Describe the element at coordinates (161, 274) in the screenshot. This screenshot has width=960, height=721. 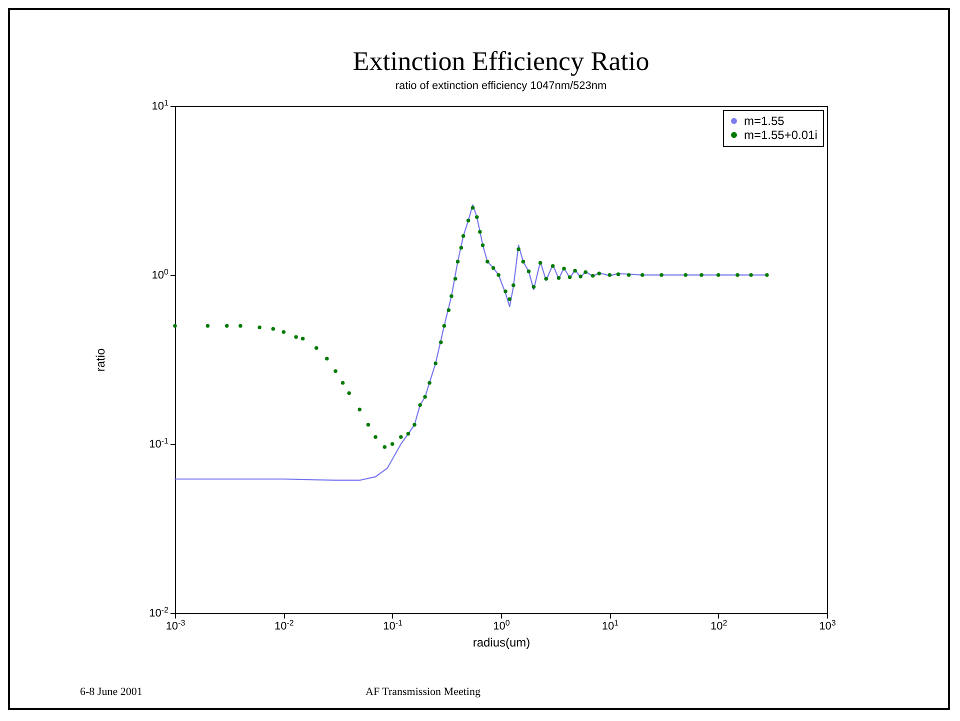
I see `y-tick-label: 10$^{0}$` at that location.